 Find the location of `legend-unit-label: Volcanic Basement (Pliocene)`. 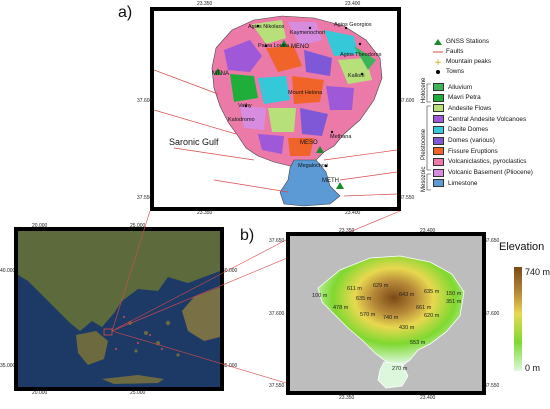

legend-unit-label: Volcanic Basement (Pliocene) is located at coordinates (490, 173).